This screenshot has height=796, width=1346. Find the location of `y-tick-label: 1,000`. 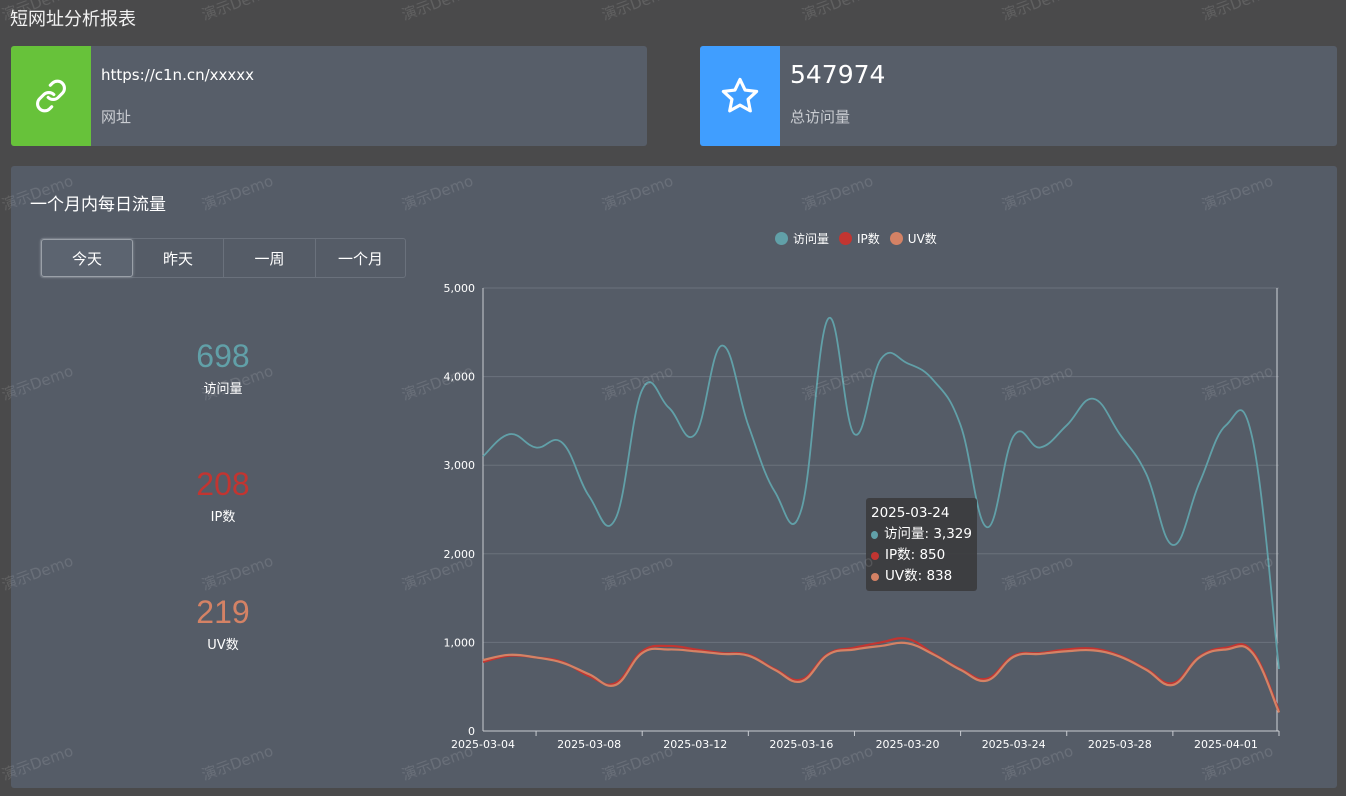

y-tick-label: 1,000 is located at coordinates (460, 642).